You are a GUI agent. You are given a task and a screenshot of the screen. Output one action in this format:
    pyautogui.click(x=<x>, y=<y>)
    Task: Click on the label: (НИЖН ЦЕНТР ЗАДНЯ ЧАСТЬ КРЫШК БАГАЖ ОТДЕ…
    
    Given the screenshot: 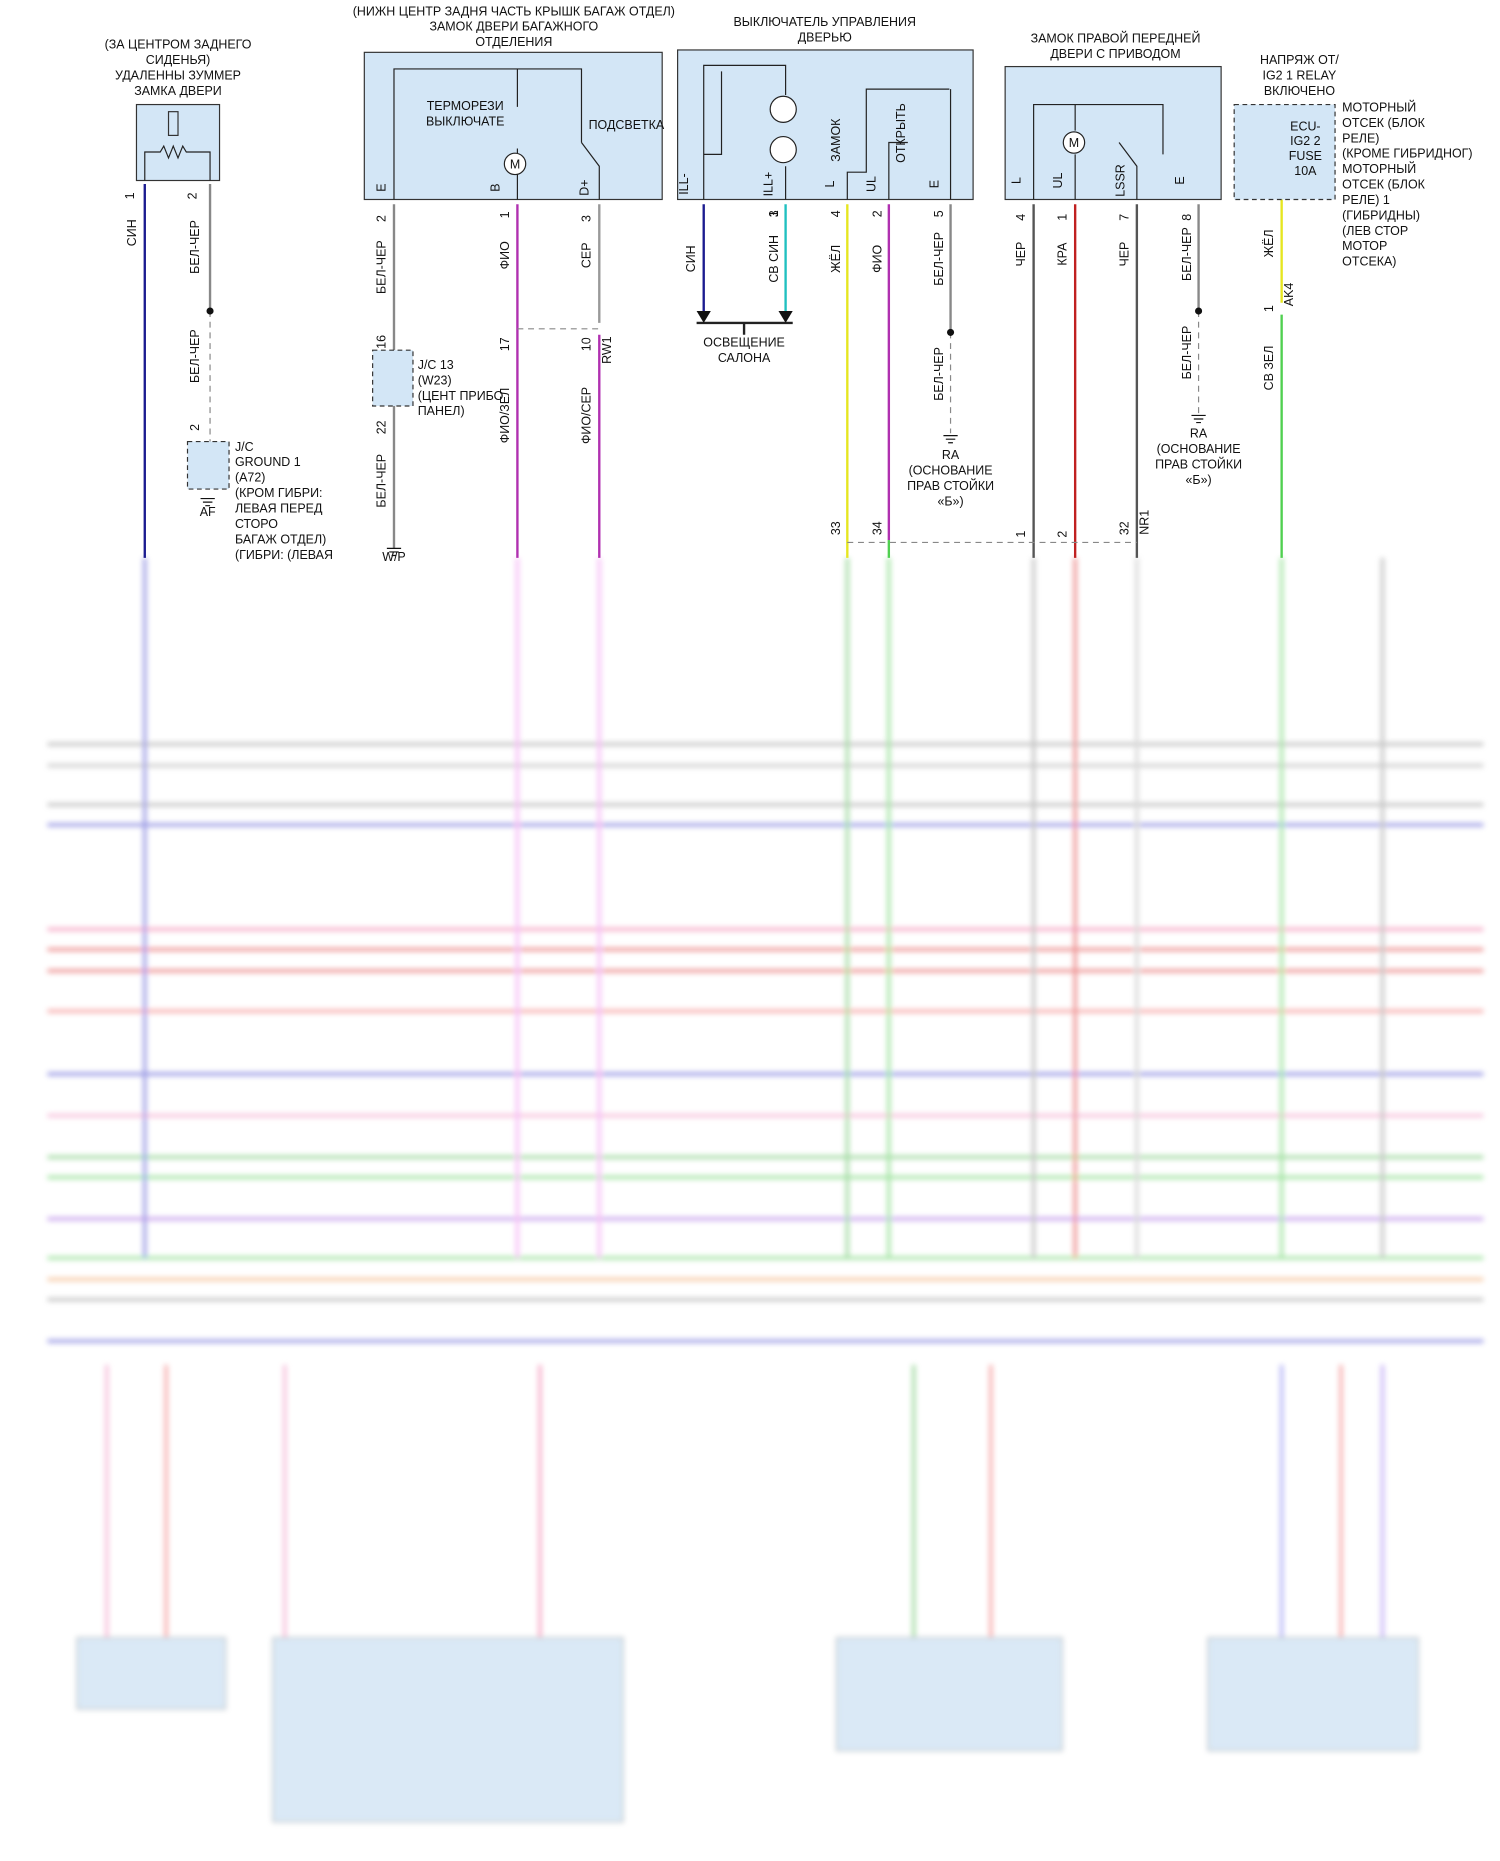 What is the action you would take?
    pyautogui.click(x=514, y=11)
    